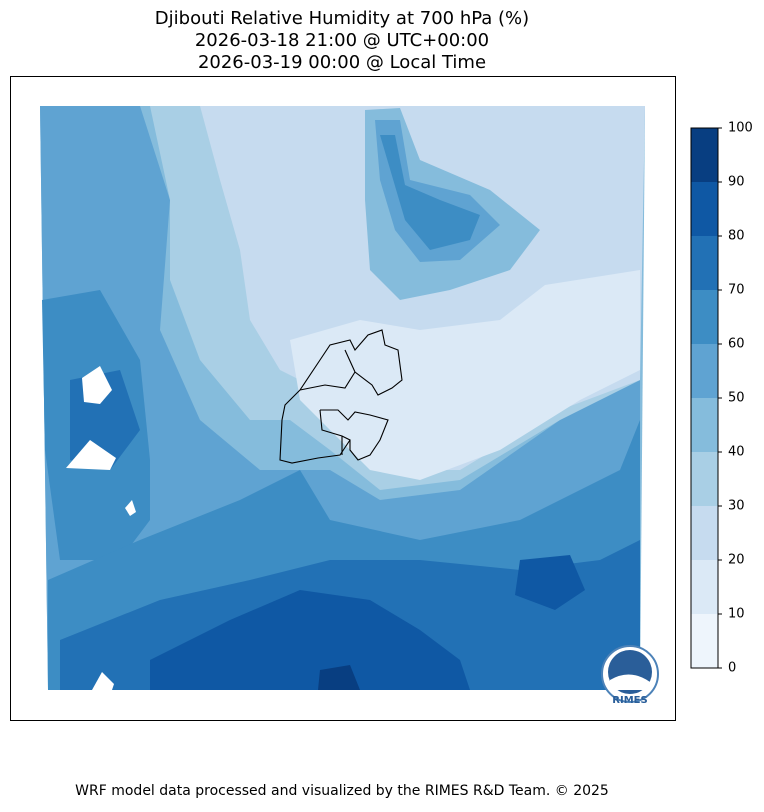  What do you see at coordinates (721, 398) in the screenshot?
I see `colorbar: 0 10 20 30 40 50 60 70 80 90 100` at bounding box center [721, 398].